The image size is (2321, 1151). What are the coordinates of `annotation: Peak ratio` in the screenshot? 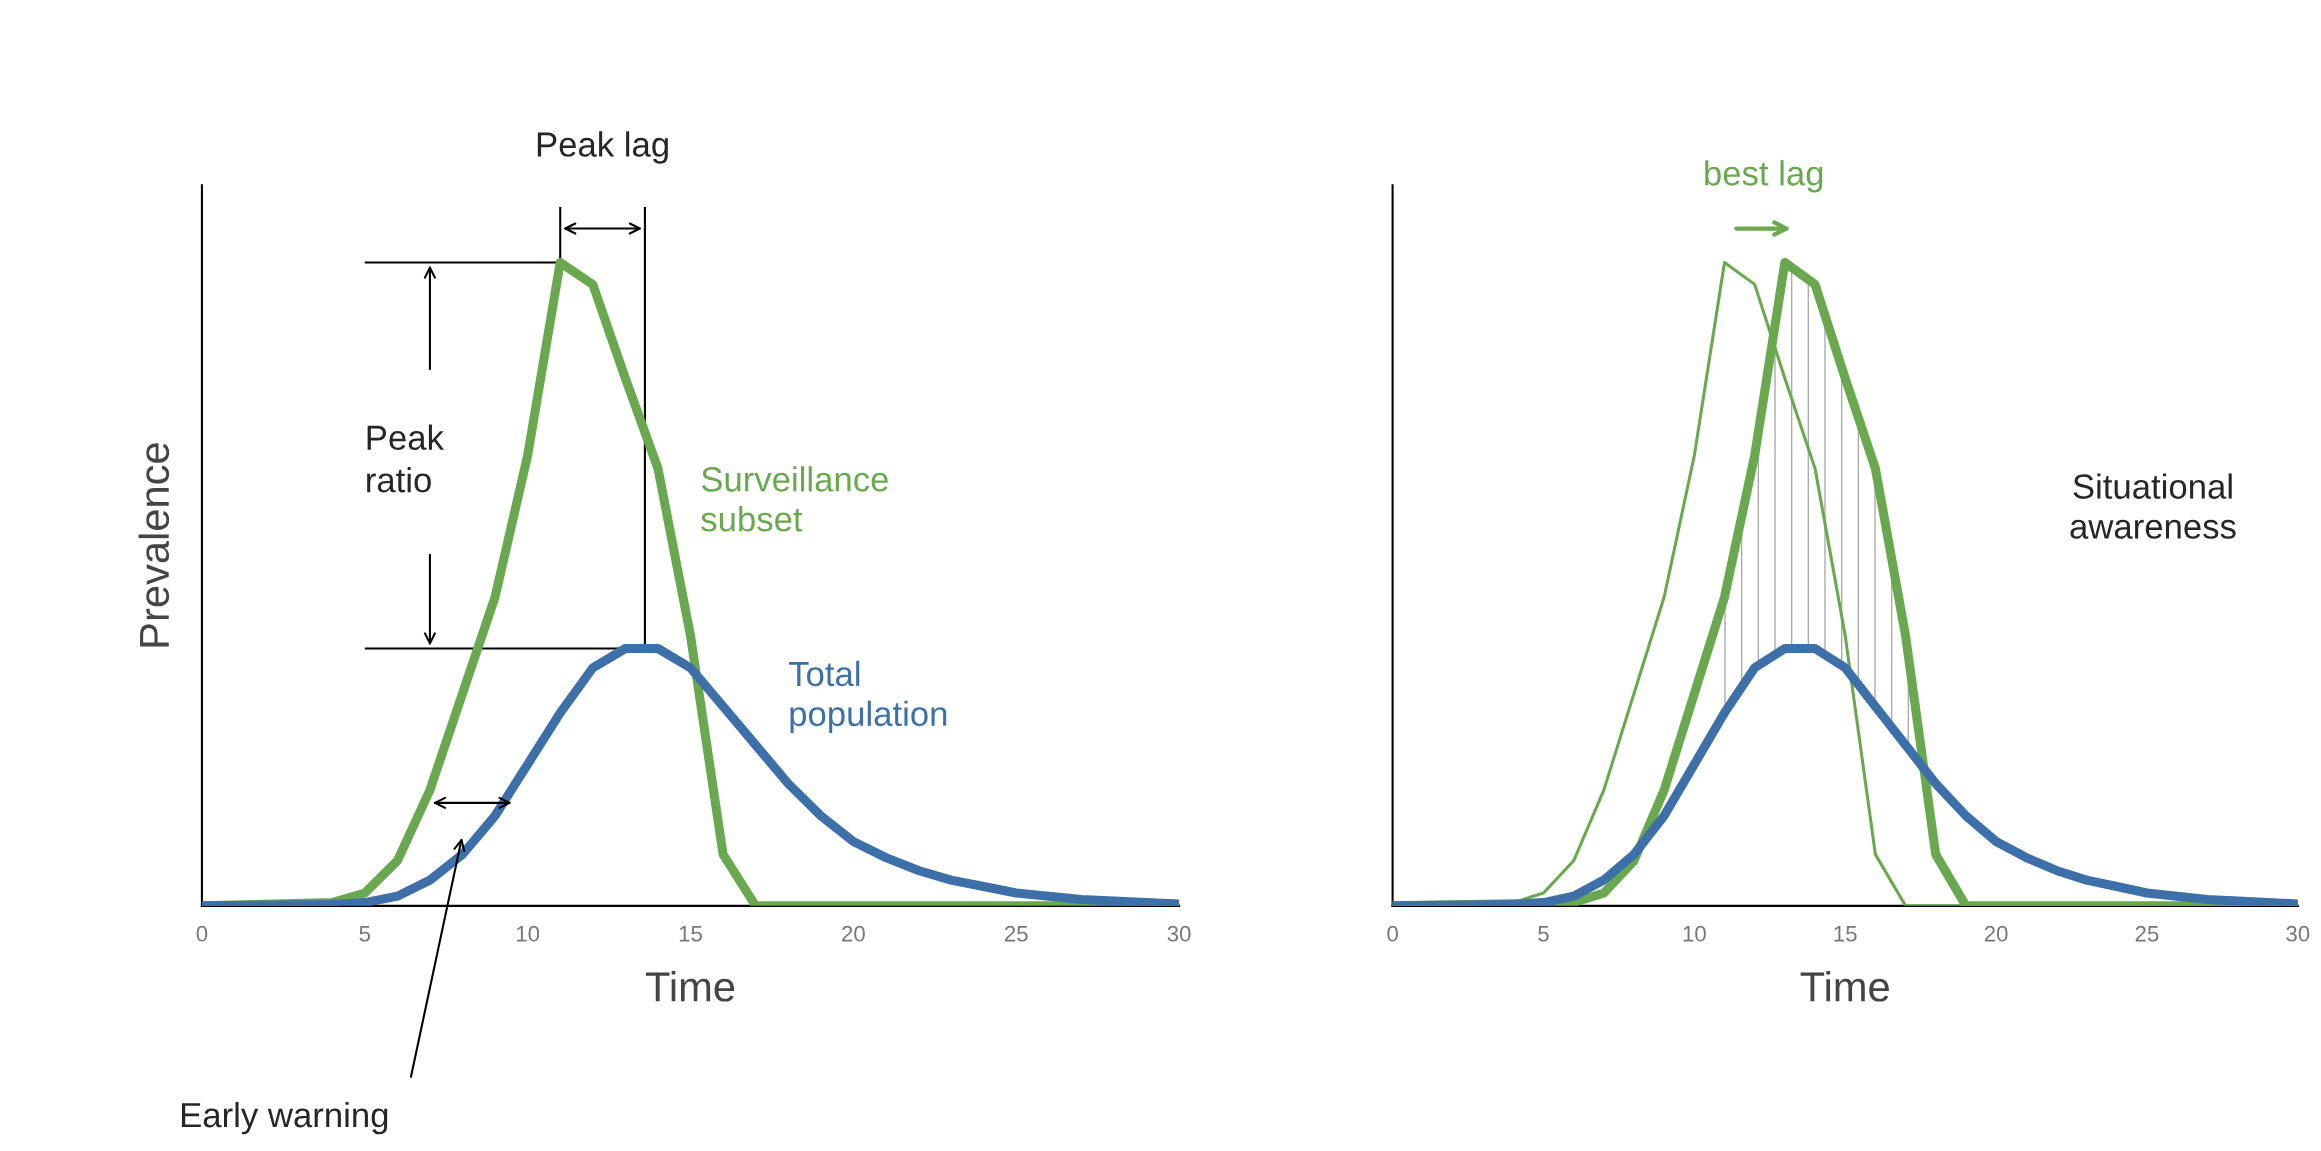 It's located at (405, 458).